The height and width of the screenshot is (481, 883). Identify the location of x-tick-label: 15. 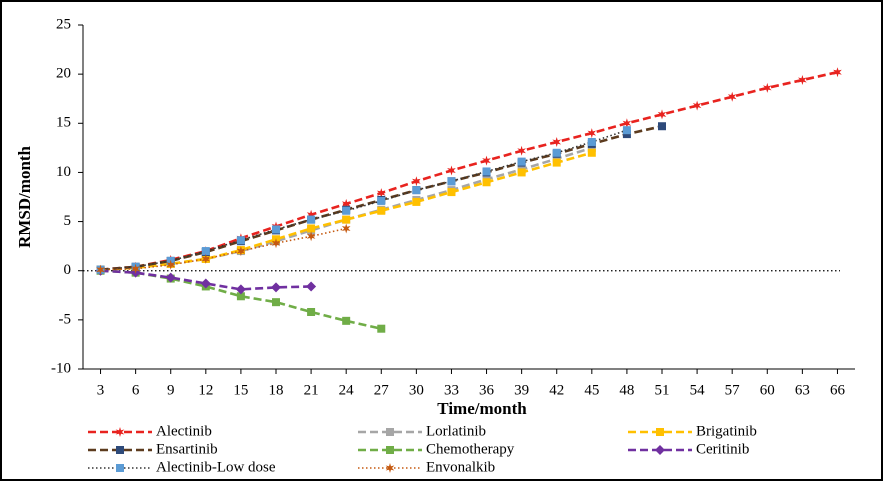
(240, 390).